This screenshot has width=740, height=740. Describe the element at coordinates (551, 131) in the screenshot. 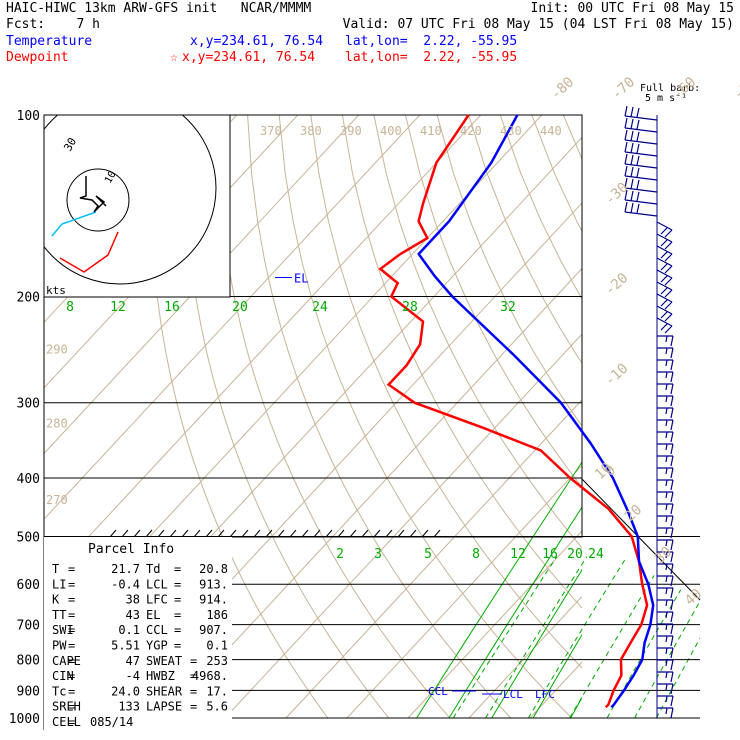

I see `theta-label: 440` at that location.